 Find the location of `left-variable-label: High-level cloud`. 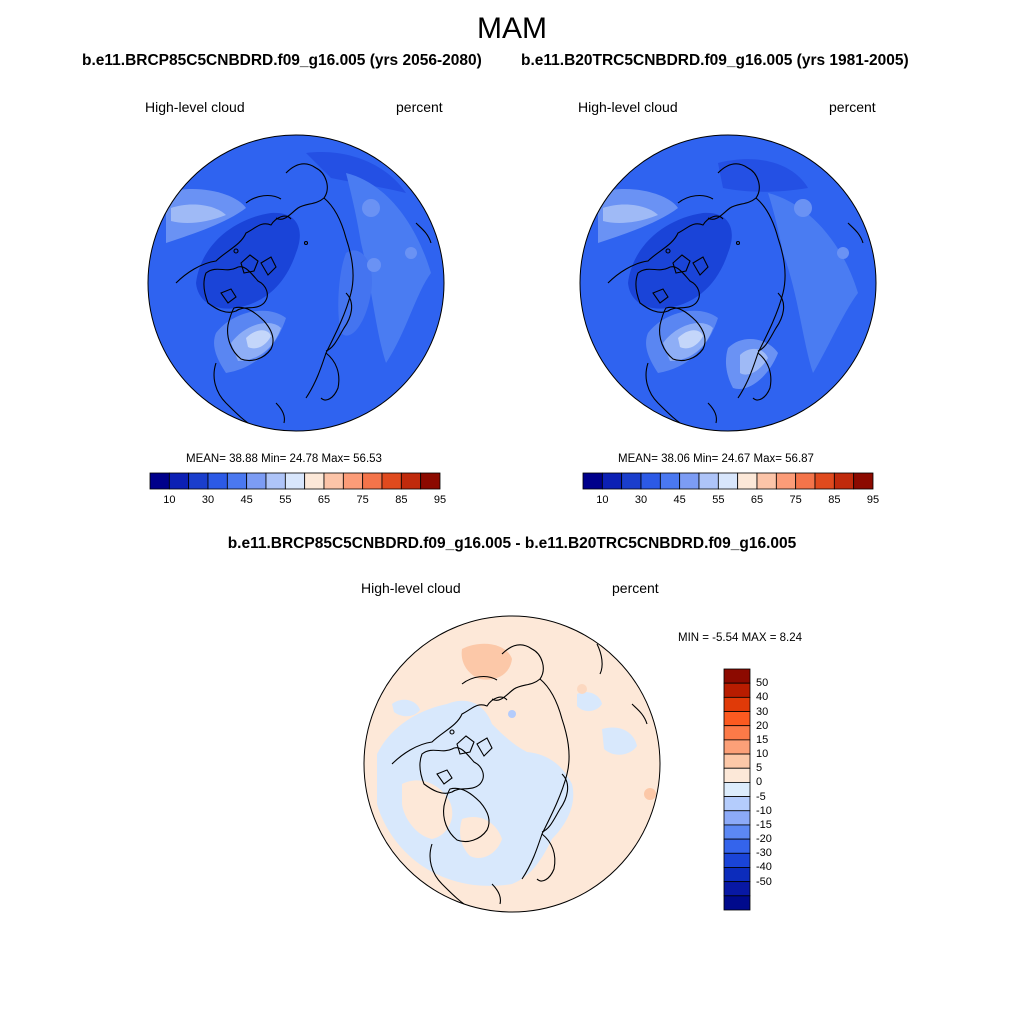

left-variable-label: High-level cloud is located at coordinates (195, 107).